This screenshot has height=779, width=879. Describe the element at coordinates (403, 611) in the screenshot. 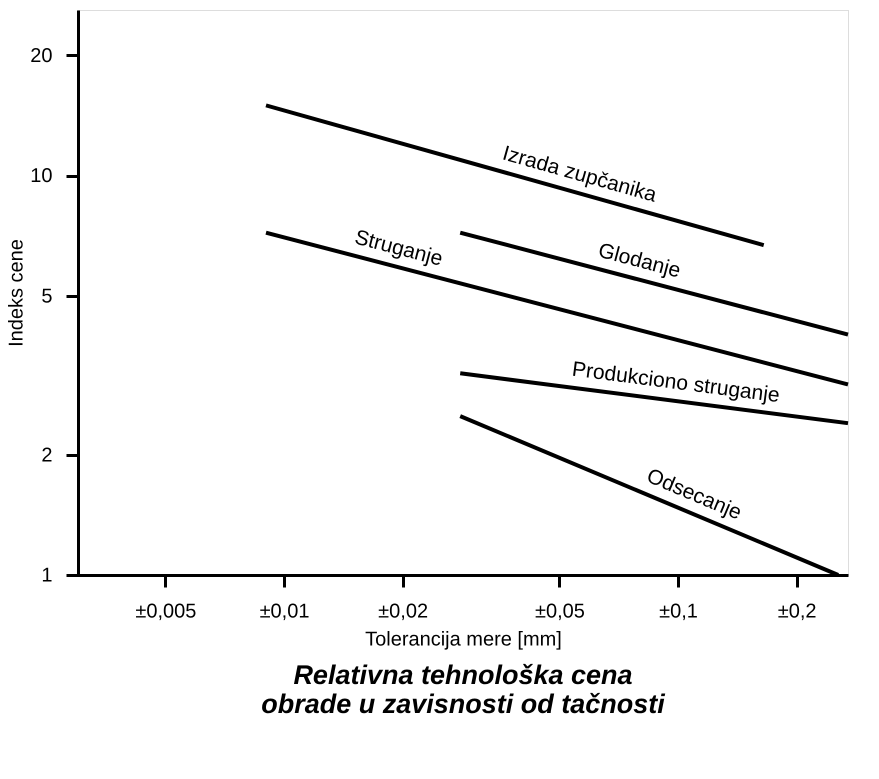

I see `x-tick-label: ±0,02` at that location.